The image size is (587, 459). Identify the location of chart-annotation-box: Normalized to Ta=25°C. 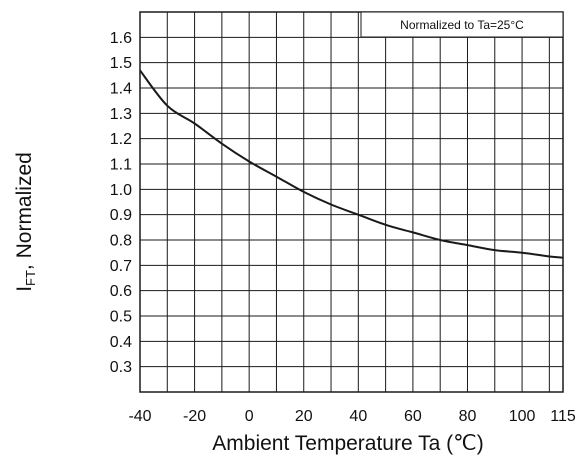
(462, 24).